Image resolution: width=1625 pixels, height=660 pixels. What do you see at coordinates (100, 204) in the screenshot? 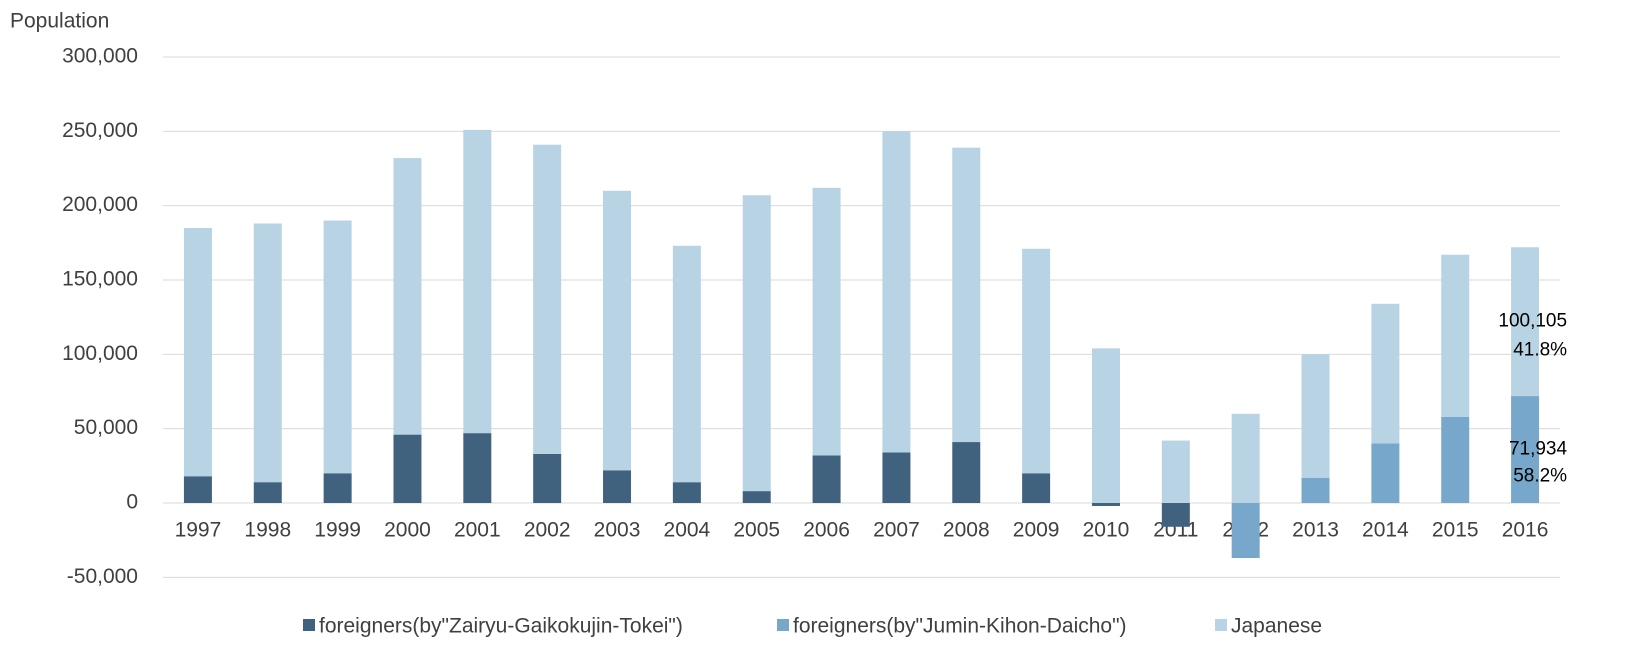
I see `y-tick-label: 200,000` at bounding box center [100, 204].